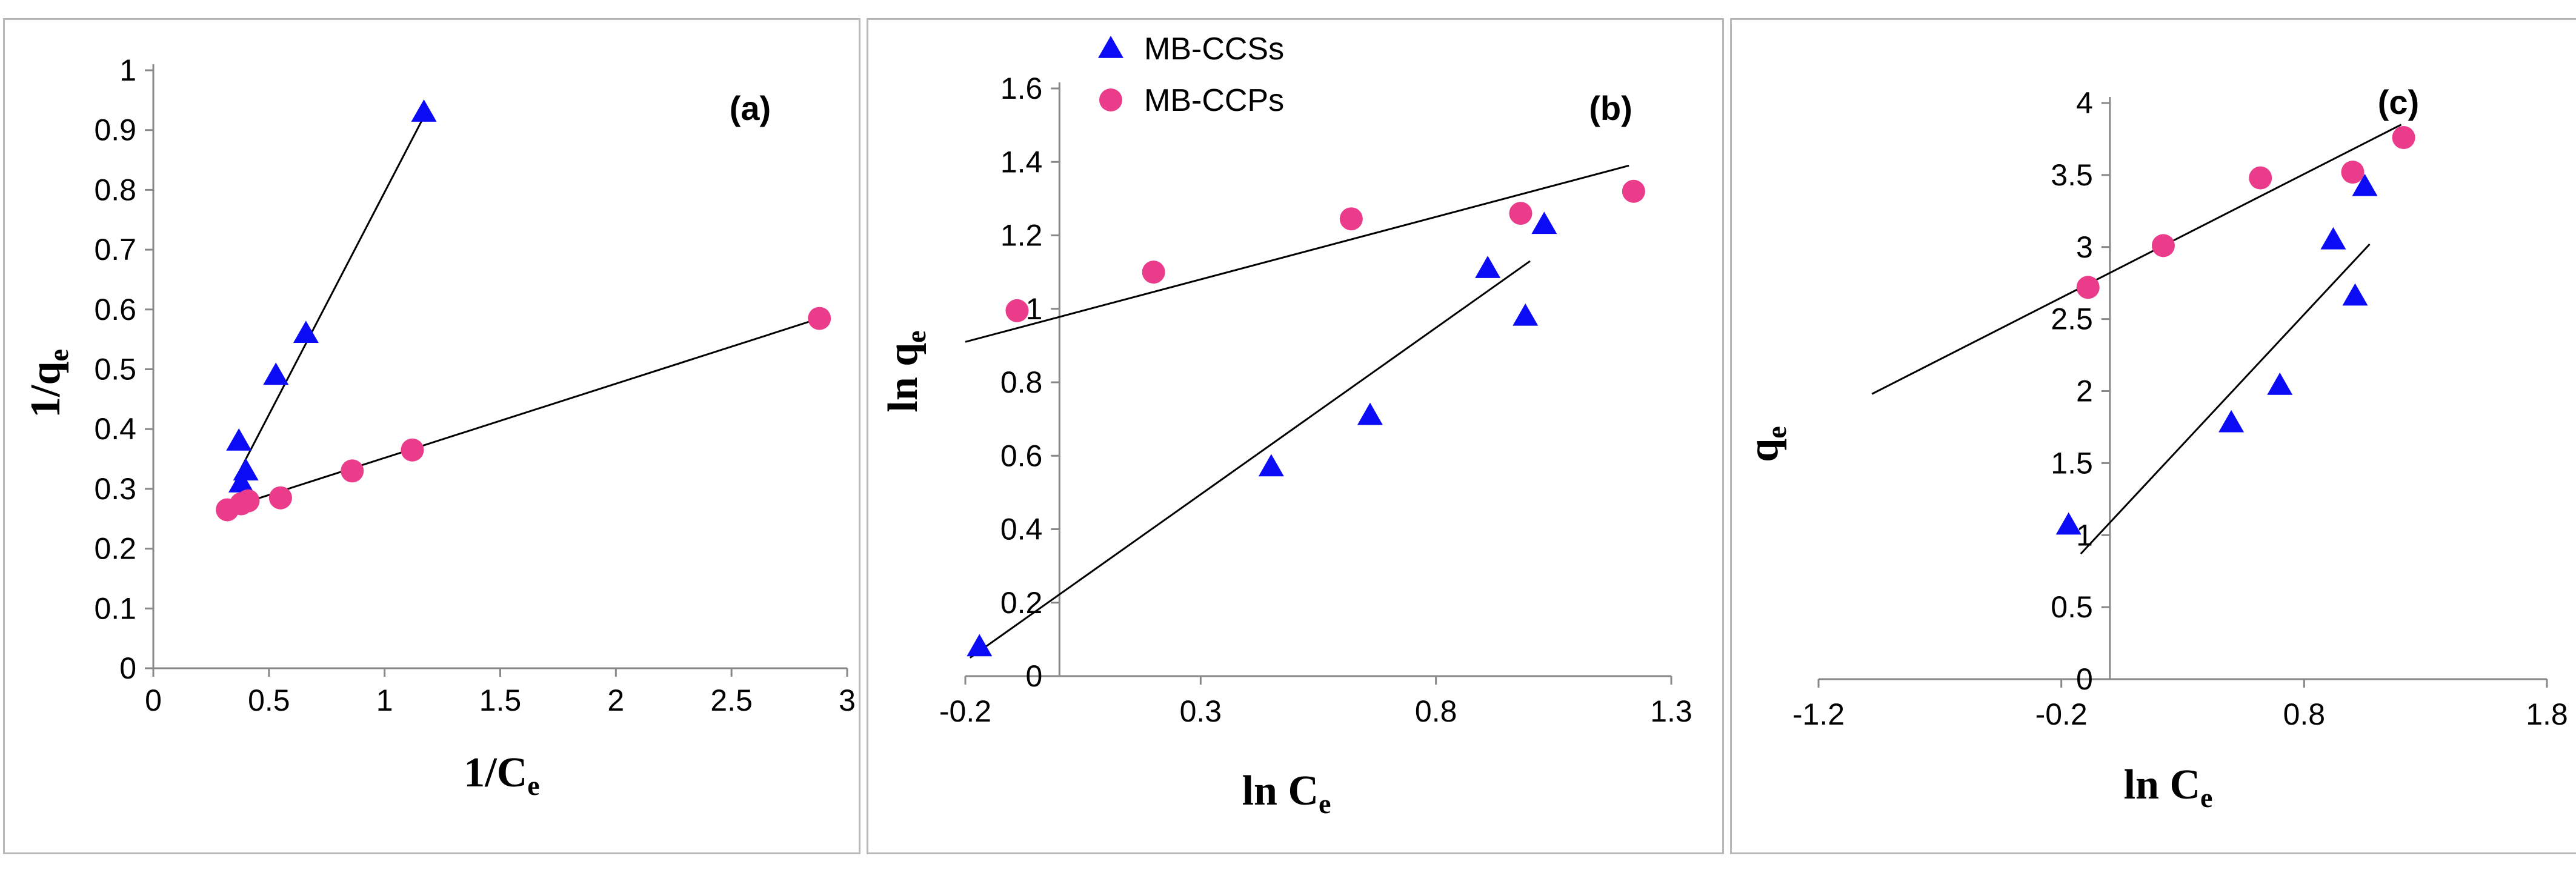 The image size is (2576, 870). I want to click on x-tick-label: 2, so click(615, 700).